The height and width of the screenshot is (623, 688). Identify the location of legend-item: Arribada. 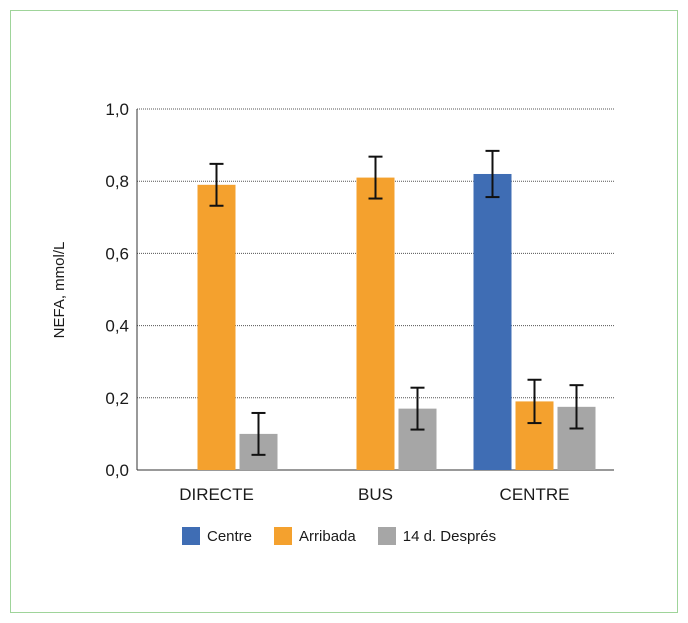
(315, 536).